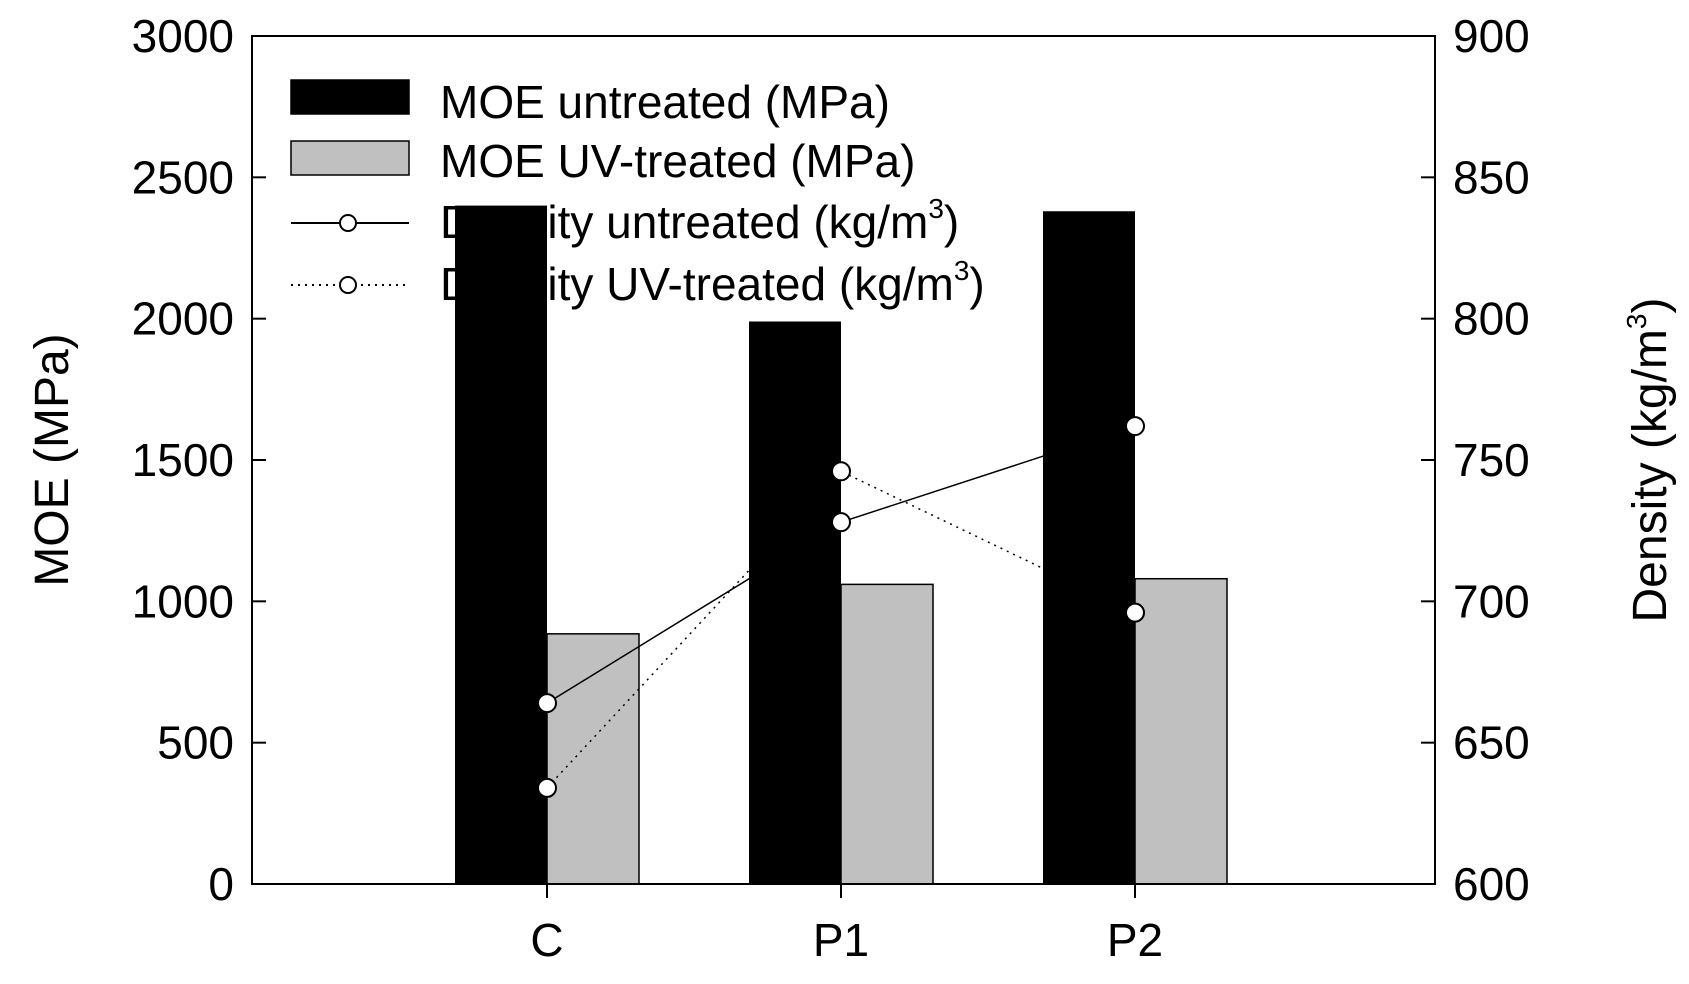  I want to click on legend-marker-density-untreated, so click(348, 223).